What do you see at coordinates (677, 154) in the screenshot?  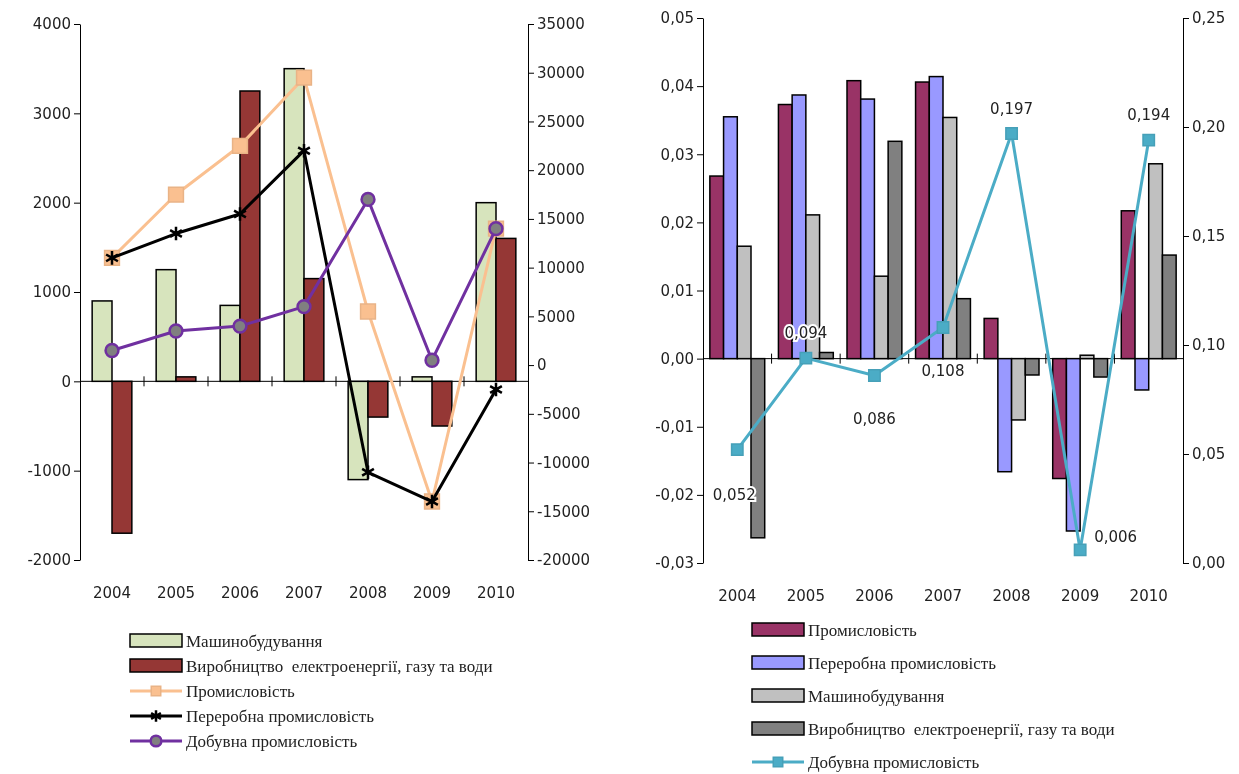 I see `y-tick-label: 0,03` at bounding box center [677, 154].